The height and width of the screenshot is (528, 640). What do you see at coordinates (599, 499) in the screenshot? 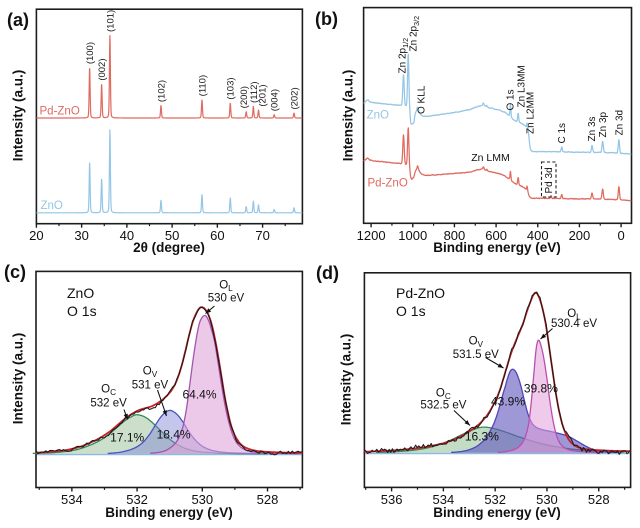
I see `panel-d-tick-label: 528` at bounding box center [599, 499].